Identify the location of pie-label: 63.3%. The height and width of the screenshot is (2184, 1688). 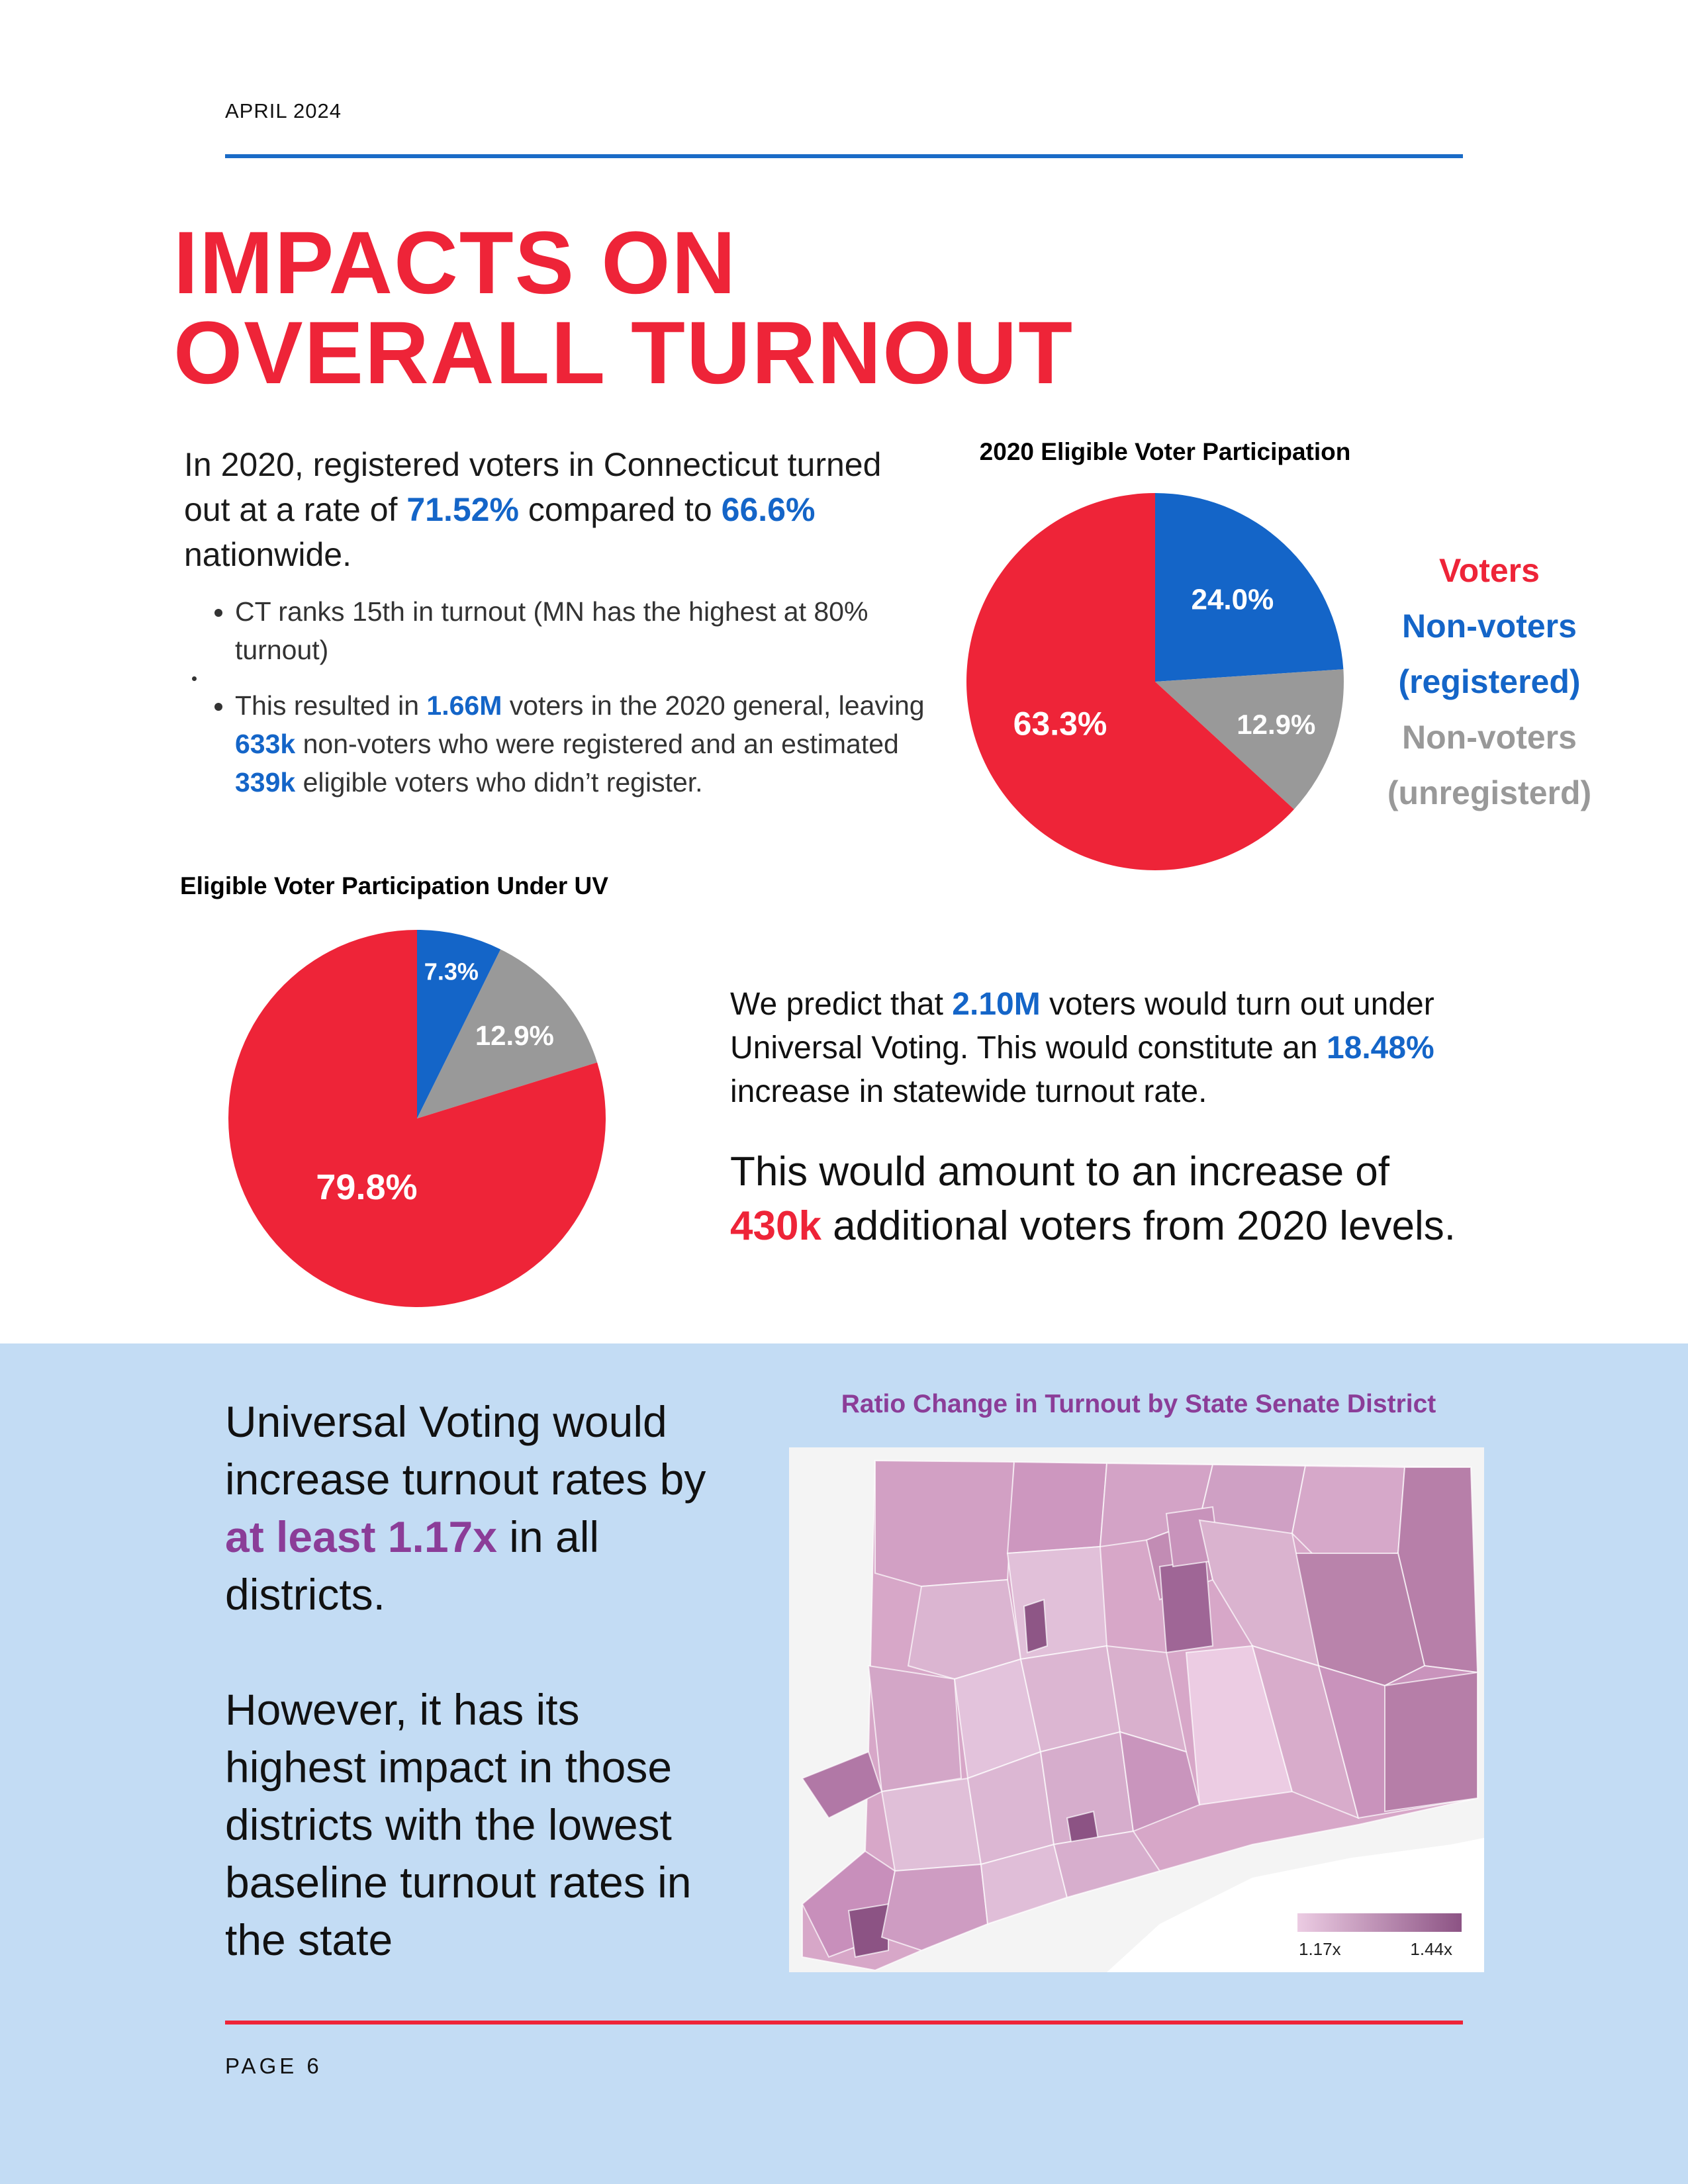
(1060, 724).